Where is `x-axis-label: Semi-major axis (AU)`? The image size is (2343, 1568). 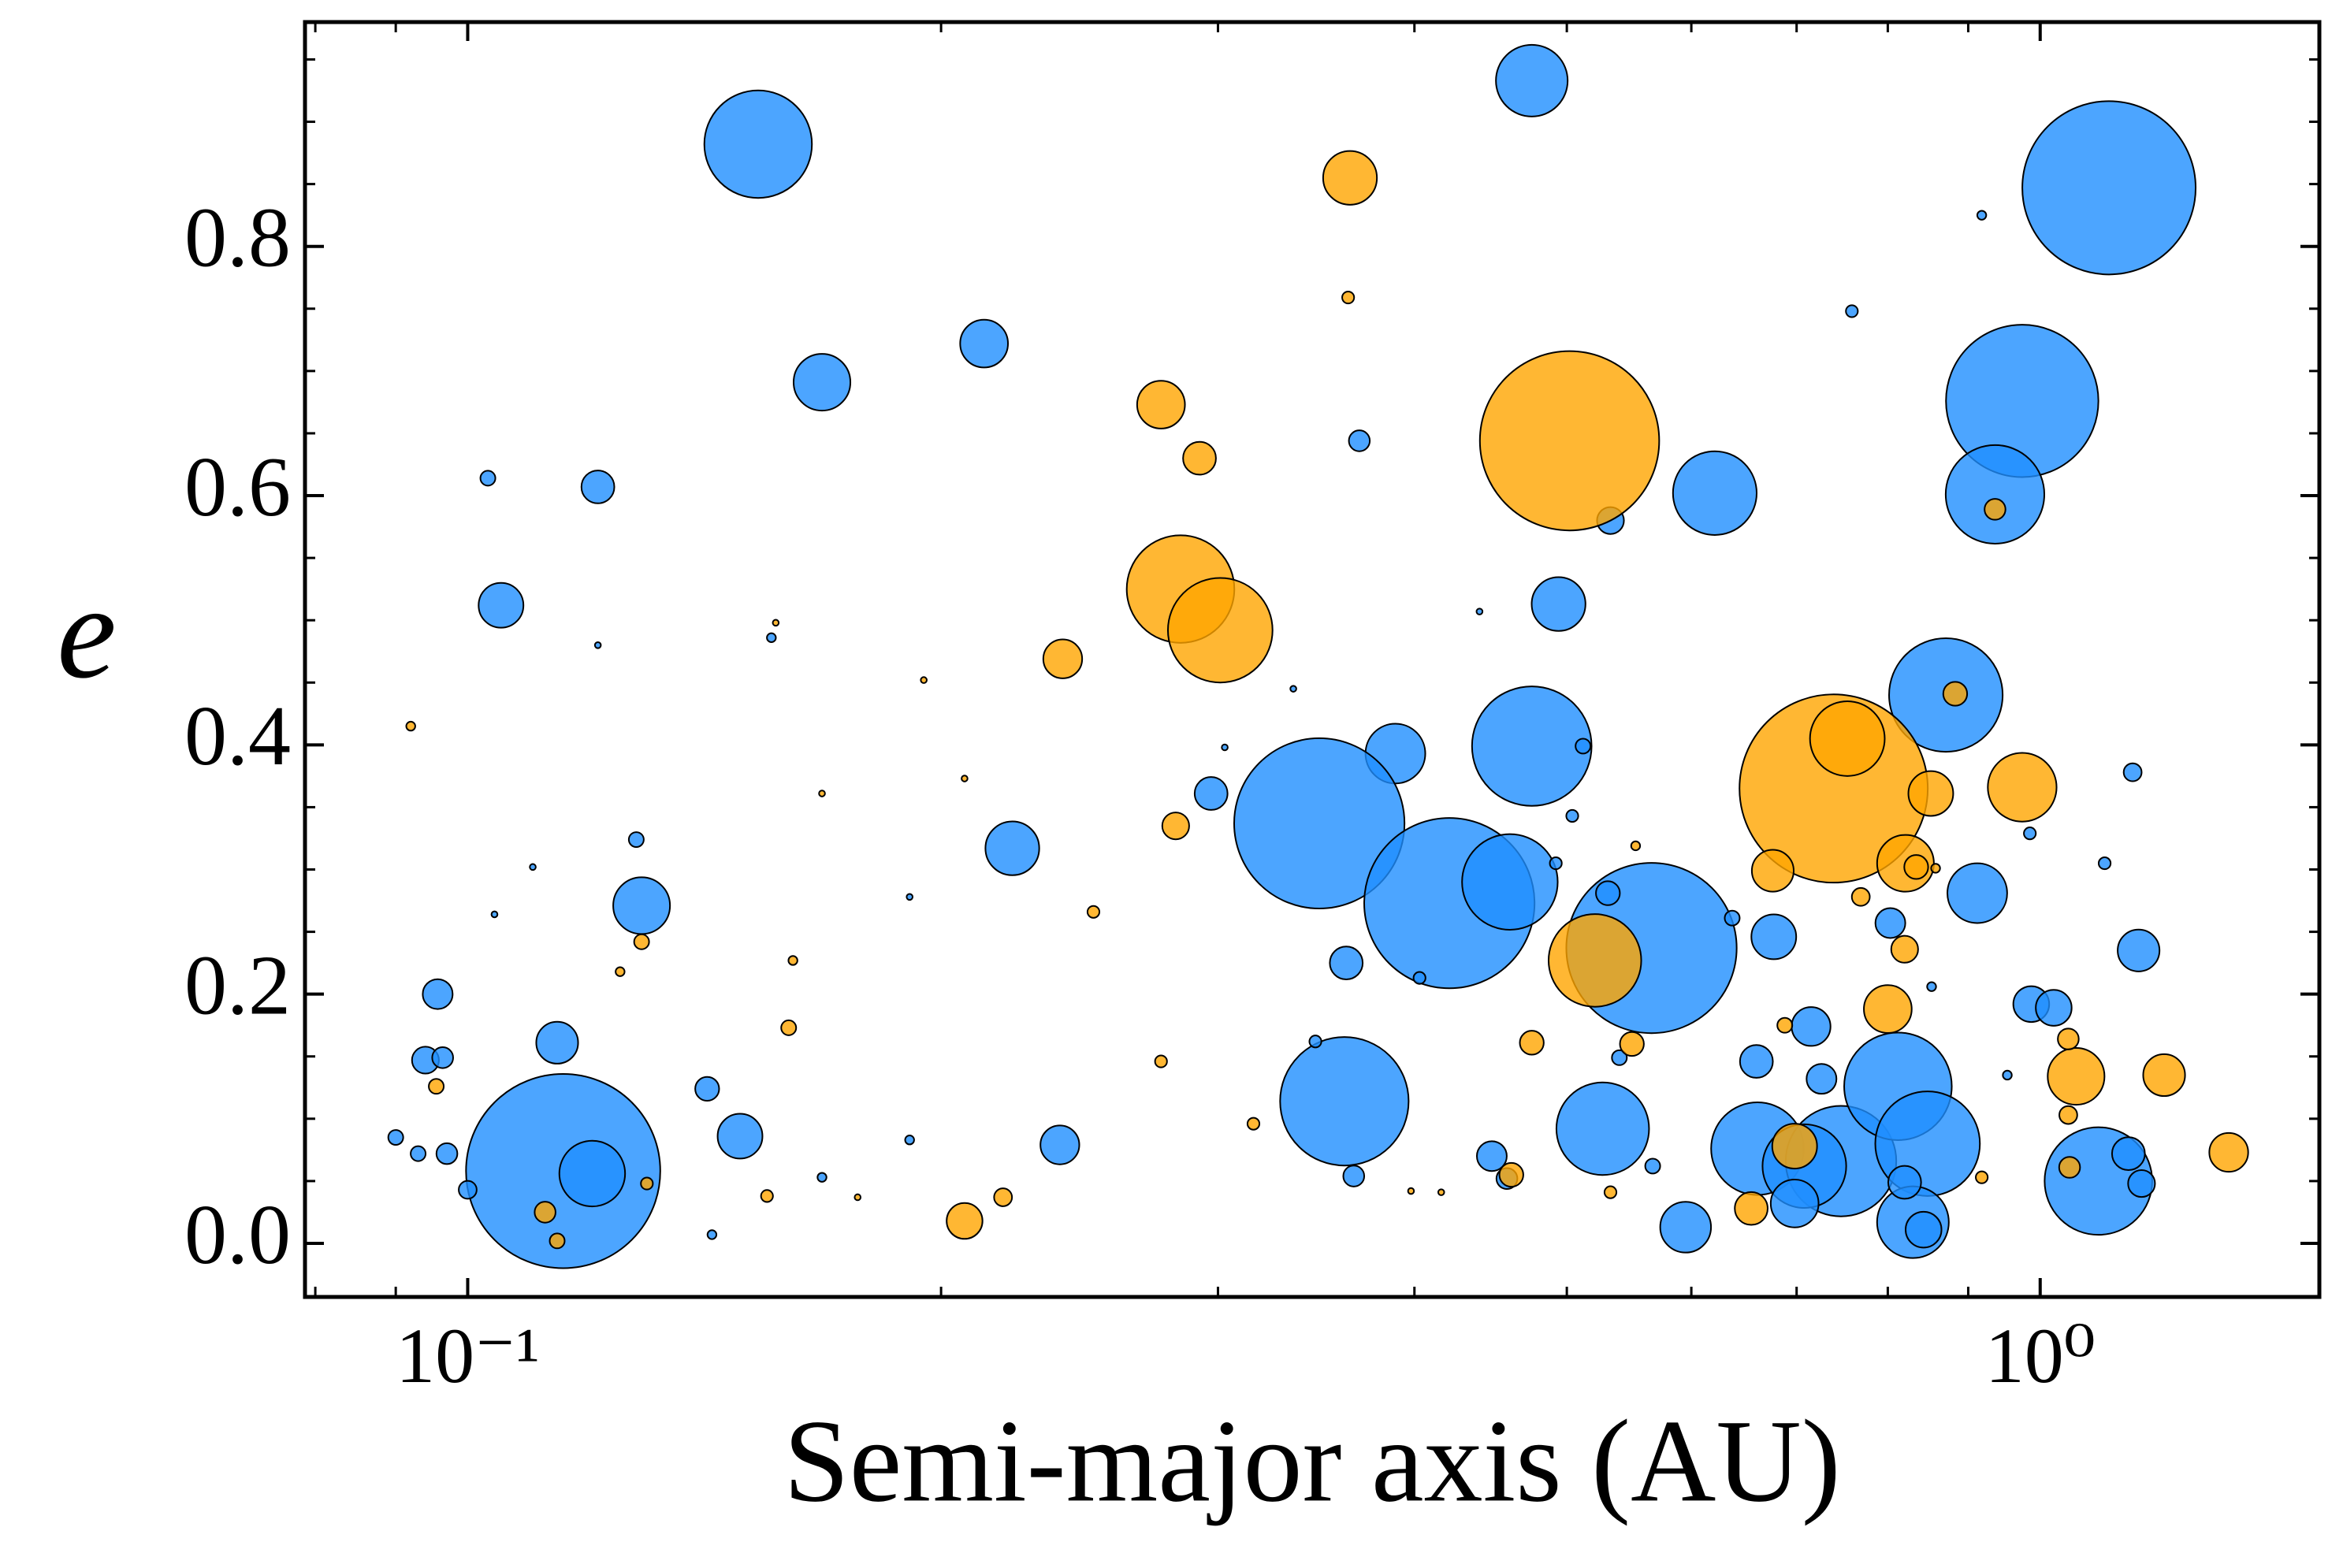
x-axis-label: Semi-major axis (AU) is located at coordinates (1311, 1460).